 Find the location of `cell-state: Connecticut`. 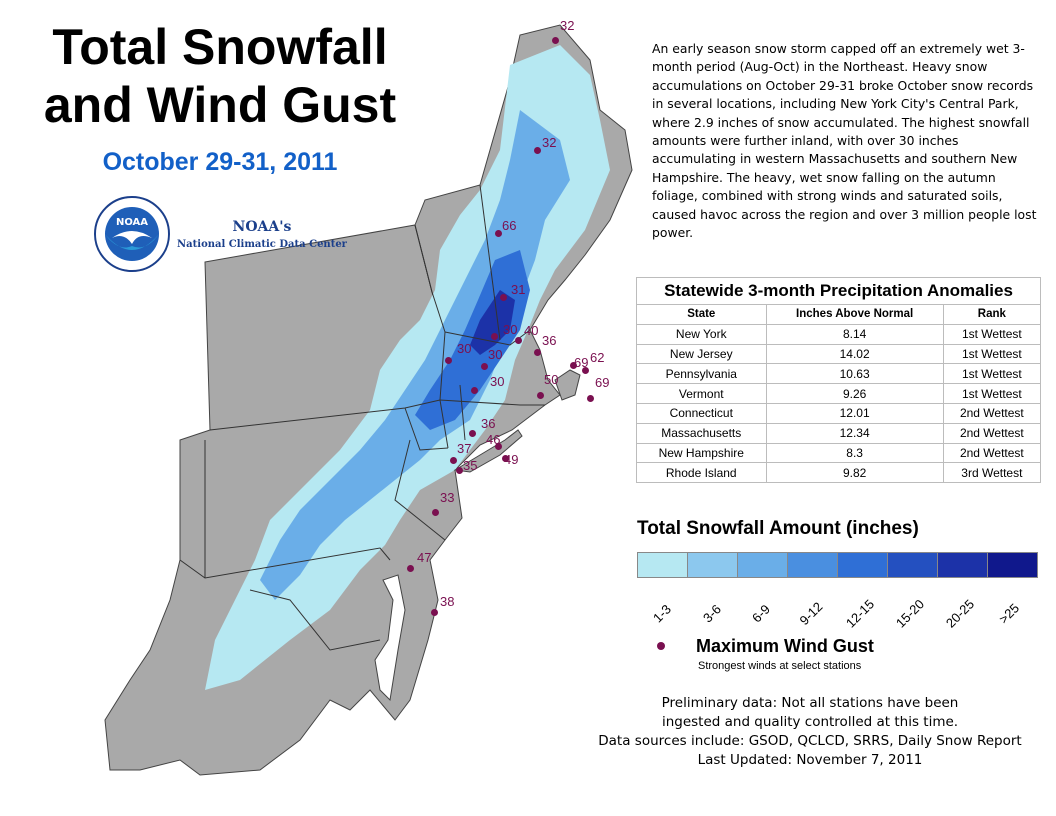

cell-state: Connecticut is located at coordinates (701, 413).